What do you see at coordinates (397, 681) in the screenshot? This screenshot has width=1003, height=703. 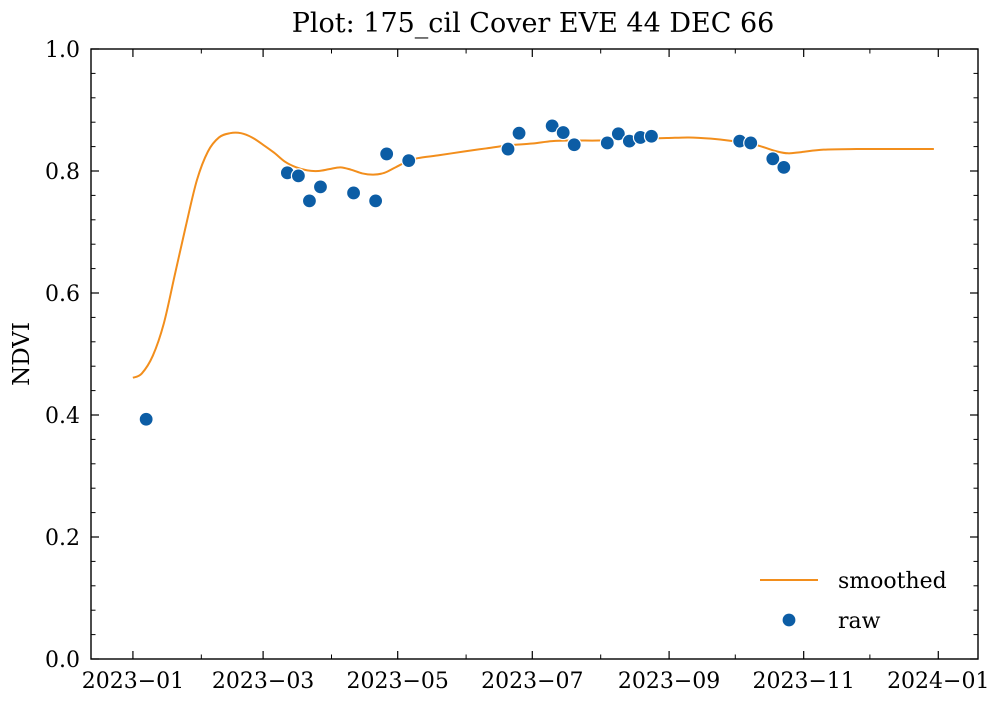 I see `x-tick-label: 2023−05` at bounding box center [397, 681].